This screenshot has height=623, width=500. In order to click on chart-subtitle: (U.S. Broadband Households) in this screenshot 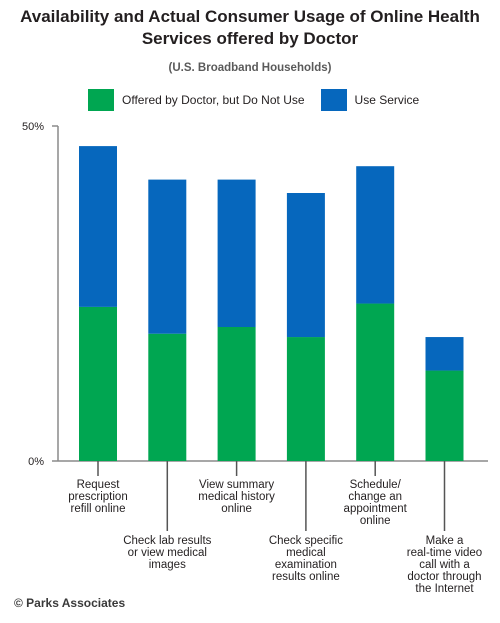, I will do `click(250, 68)`.